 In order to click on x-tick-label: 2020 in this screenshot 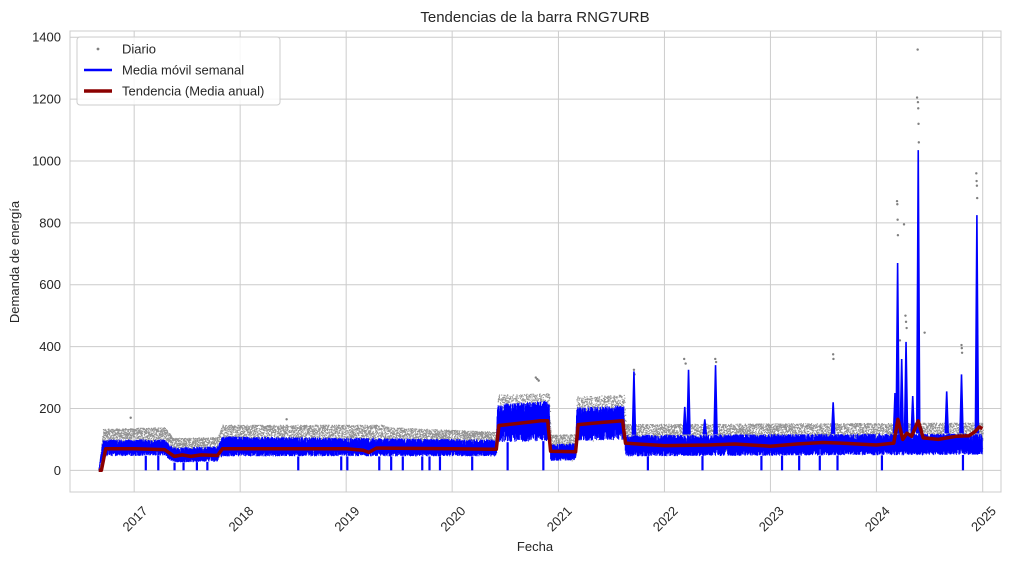, I will do `click(452, 518)`.